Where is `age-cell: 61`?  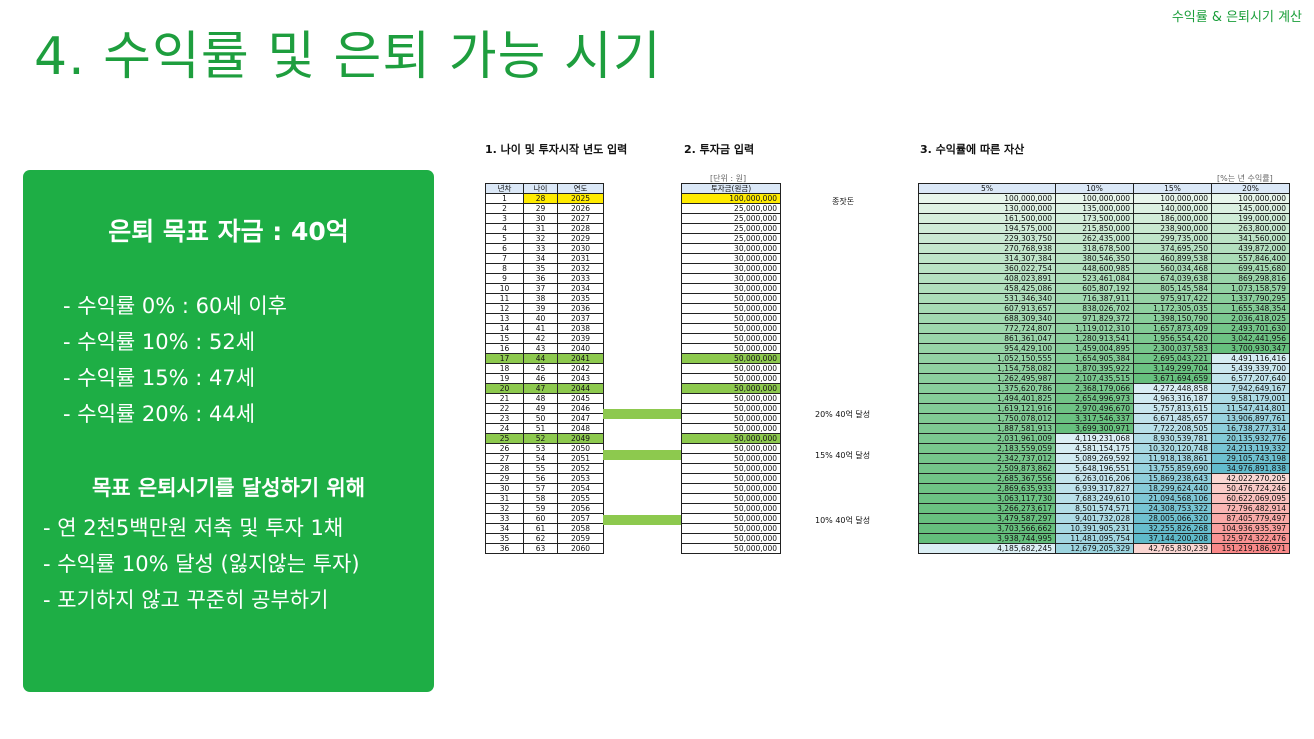 age-cell: 61 is located at coordinates (540, 528).